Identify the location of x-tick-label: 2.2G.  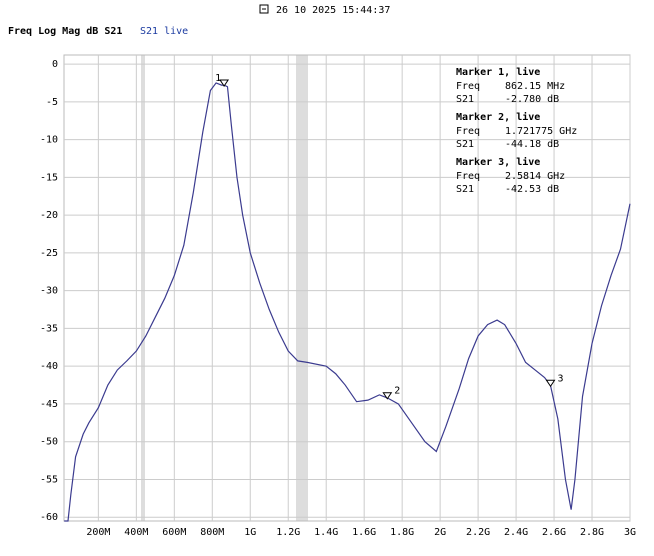
(478, 532).